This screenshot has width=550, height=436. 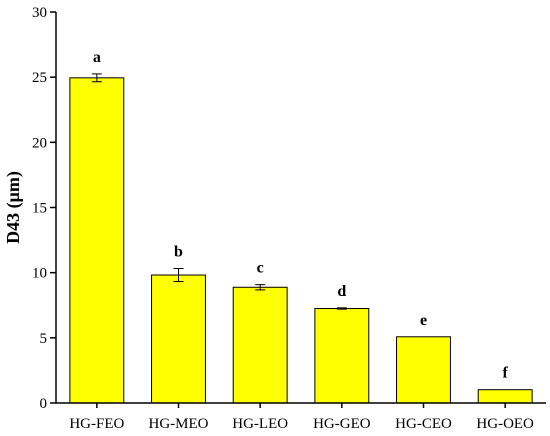 What do you see at coordinates (423, 424) in the screenshot?
I see `category-label: HG-CEO` at bounding box center [423, 424].